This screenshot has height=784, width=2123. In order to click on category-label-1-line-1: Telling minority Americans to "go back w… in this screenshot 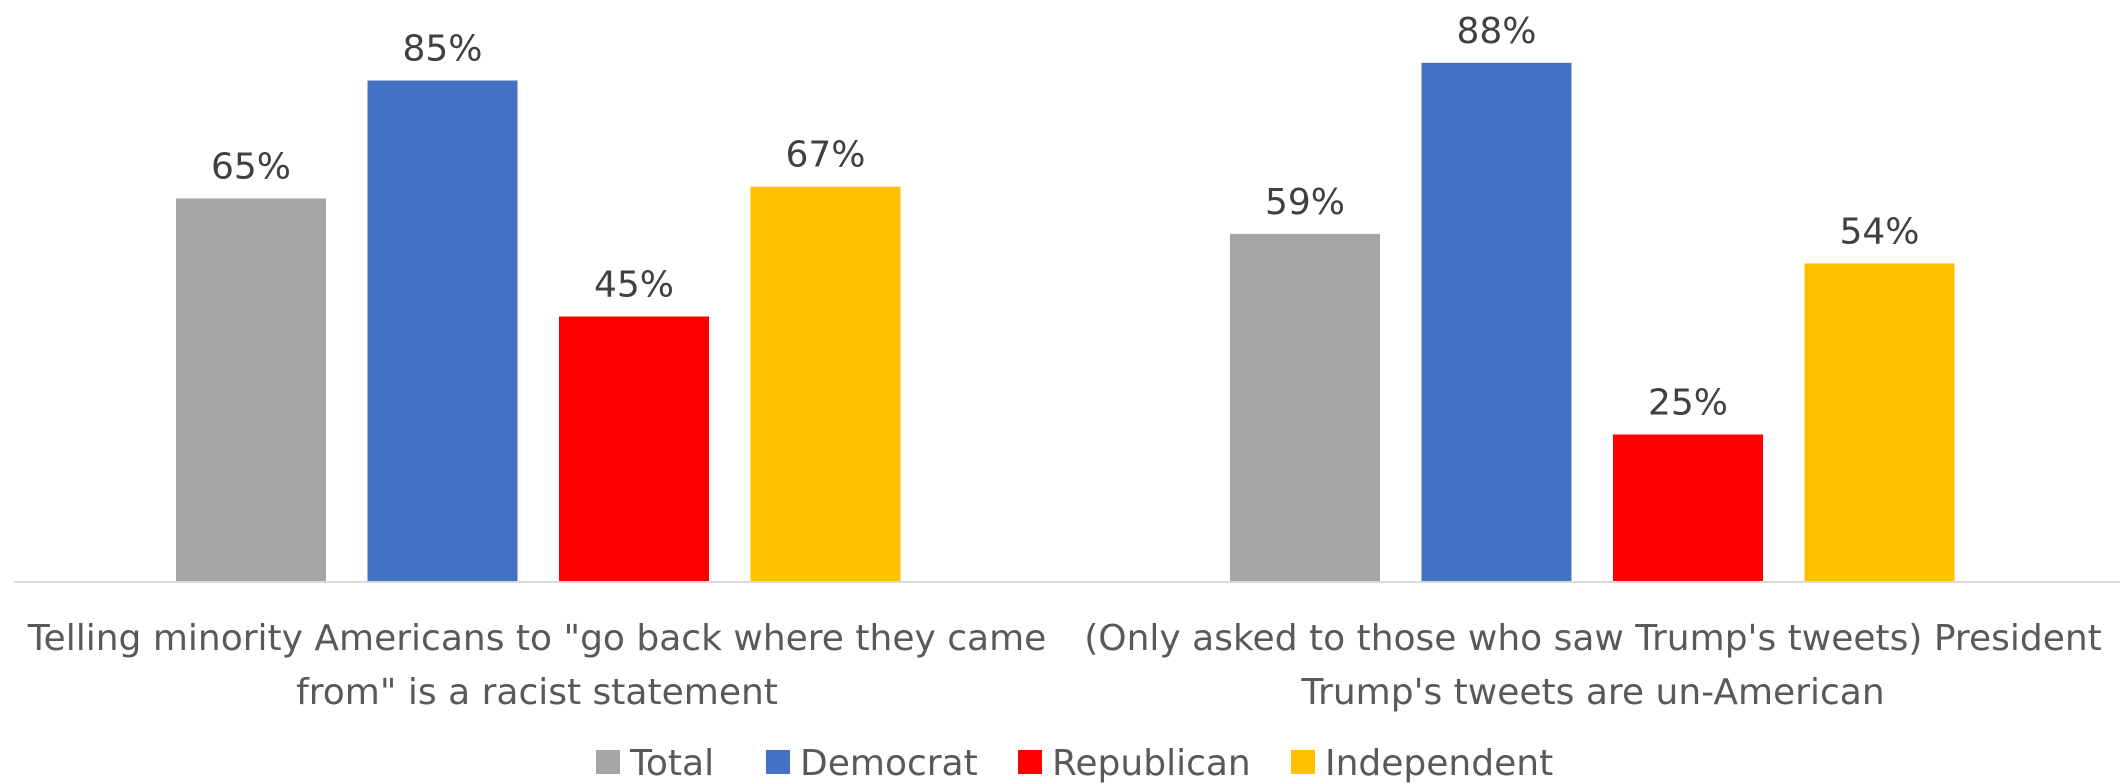, I will do `click(537, 638)`.